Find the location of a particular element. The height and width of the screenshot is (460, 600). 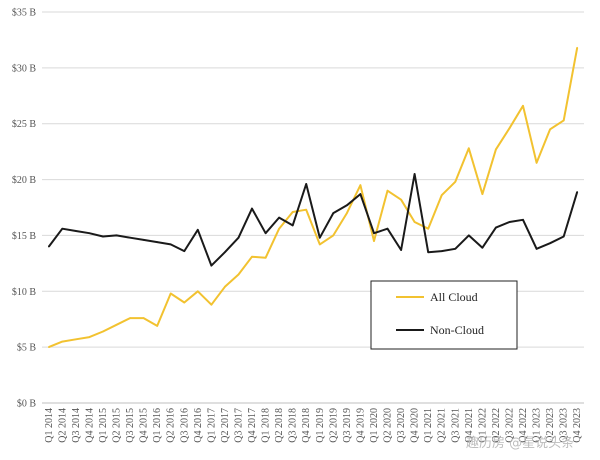

x-tick-label: Q4 2016 is located at coordinates (198, 425).